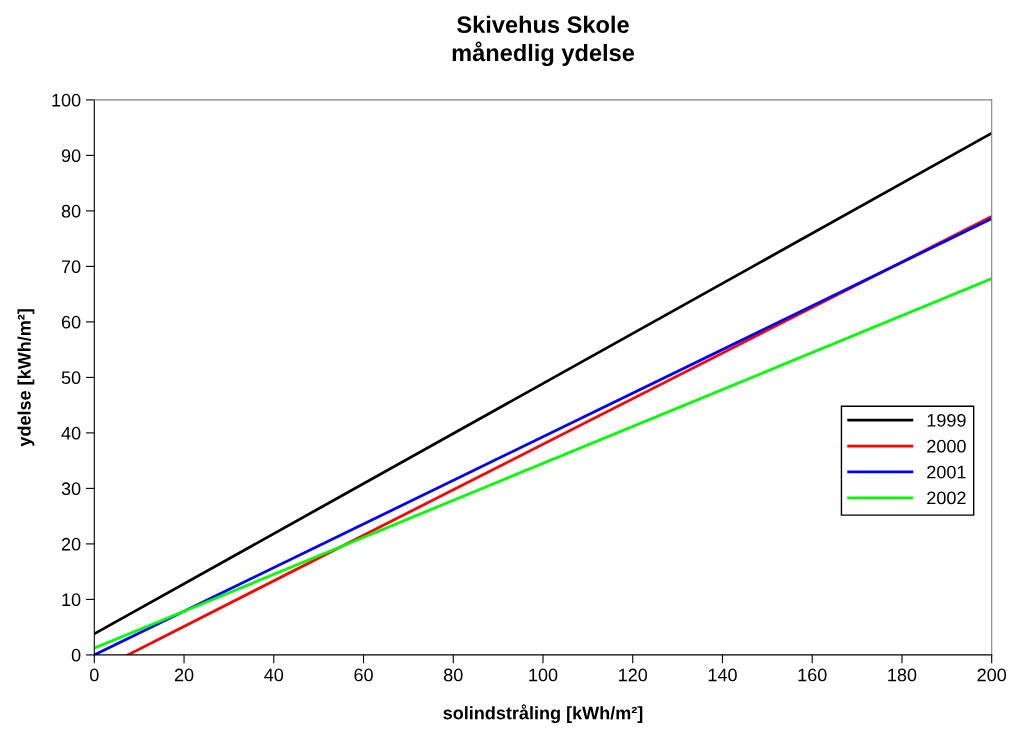 The height and width of the screenshot is (740, 1014). What do you see at coordinates (946, 446) in the screenshot?
I see `legend-label: 2000` at bounding box center [946, 446].